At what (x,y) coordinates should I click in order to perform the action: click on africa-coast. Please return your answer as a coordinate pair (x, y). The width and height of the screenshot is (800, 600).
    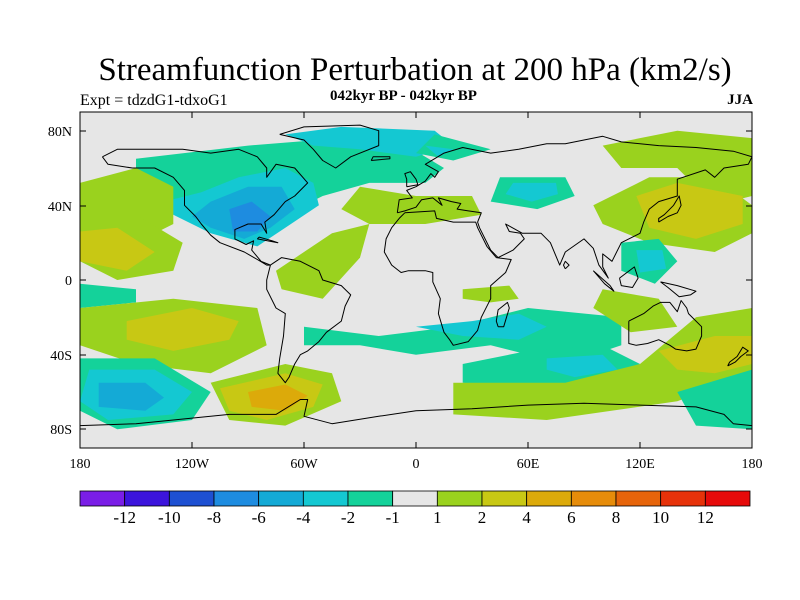
    Looking at the image, I should click on (447, 278).